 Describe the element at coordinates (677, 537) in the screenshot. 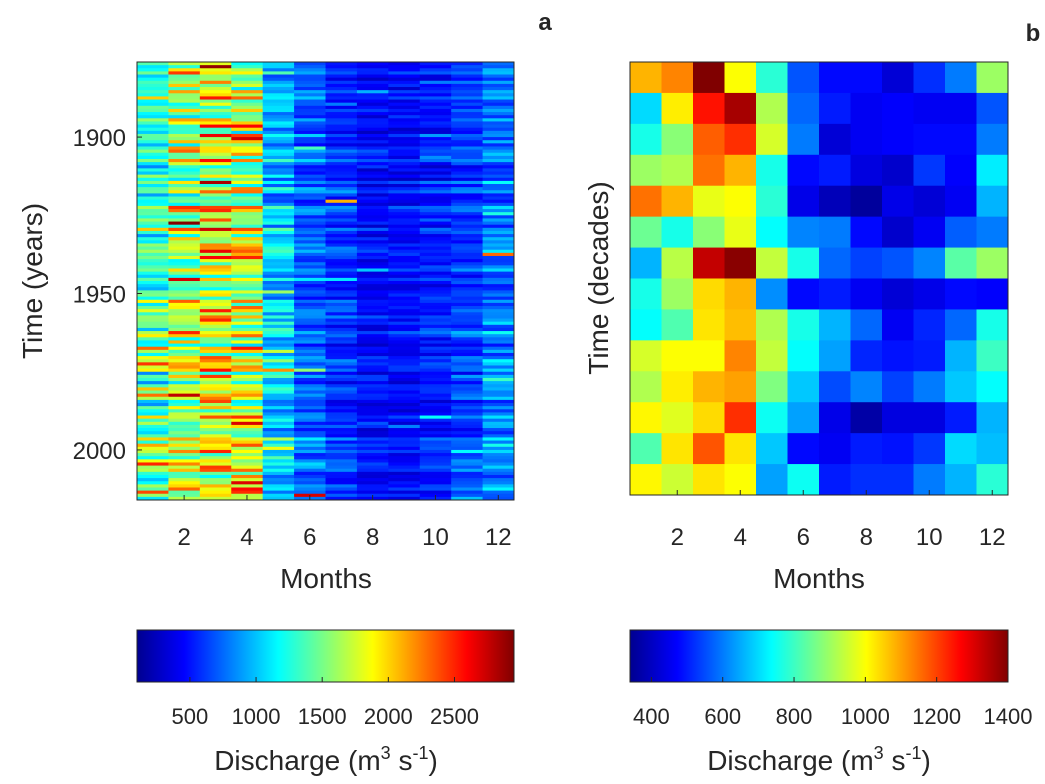

I see `x-tick-label-b: 2` at that location.